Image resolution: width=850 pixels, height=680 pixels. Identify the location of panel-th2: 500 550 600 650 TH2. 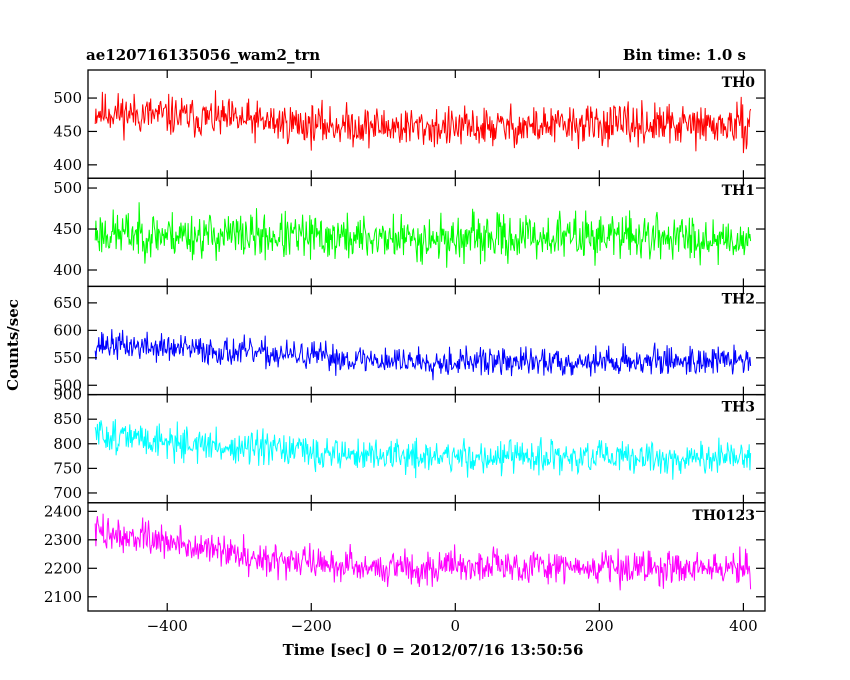
(409, 340).